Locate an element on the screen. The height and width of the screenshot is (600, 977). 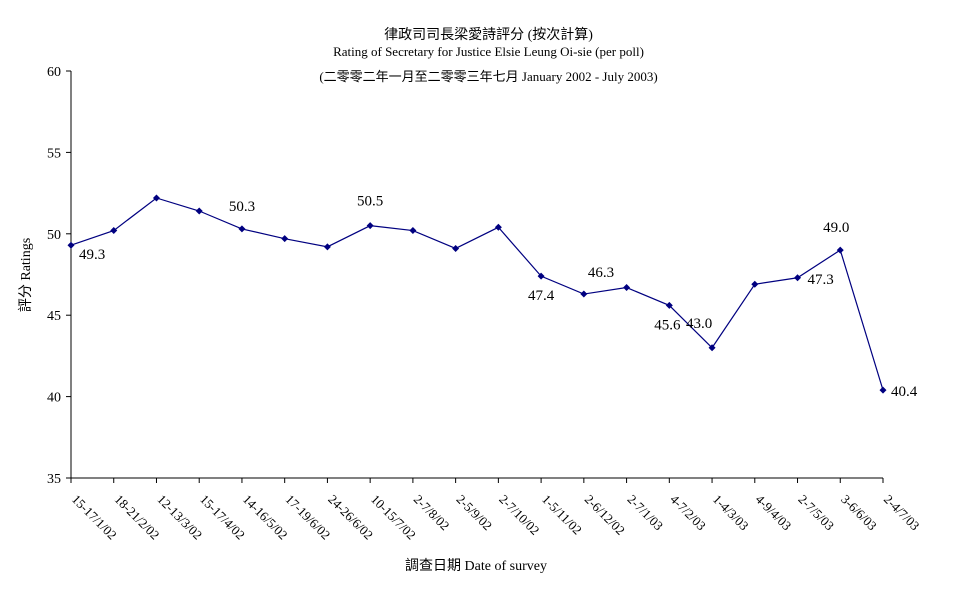
x-tick-label: 10-15/7/02 is located at coordinates (393, 517).